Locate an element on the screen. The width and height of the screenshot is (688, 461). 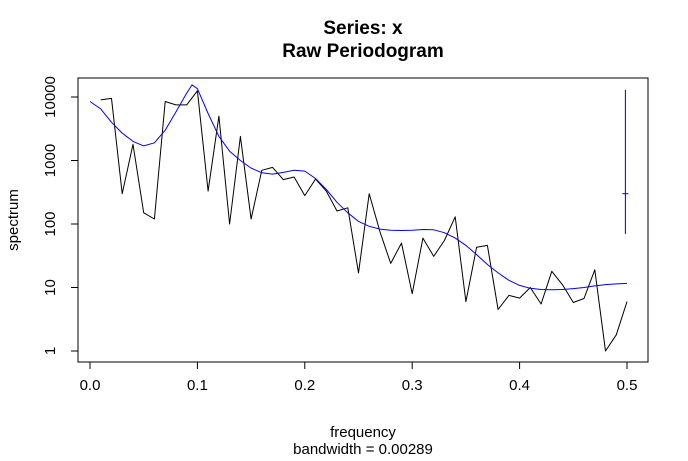
x-tick-label: 0.3 is located at coordinates (412, 385).